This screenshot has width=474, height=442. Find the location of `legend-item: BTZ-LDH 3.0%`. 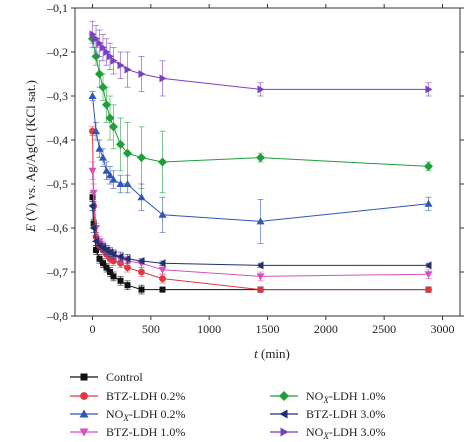

legend-item: BTZ-LDH 3.0% is located at coordinates (327, 414).